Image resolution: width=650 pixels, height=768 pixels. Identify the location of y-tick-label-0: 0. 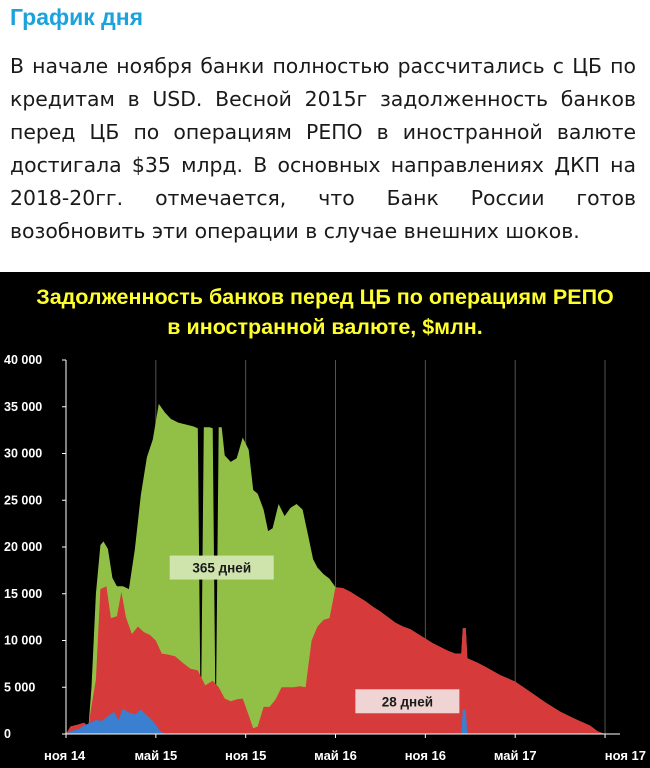
(7, 734).